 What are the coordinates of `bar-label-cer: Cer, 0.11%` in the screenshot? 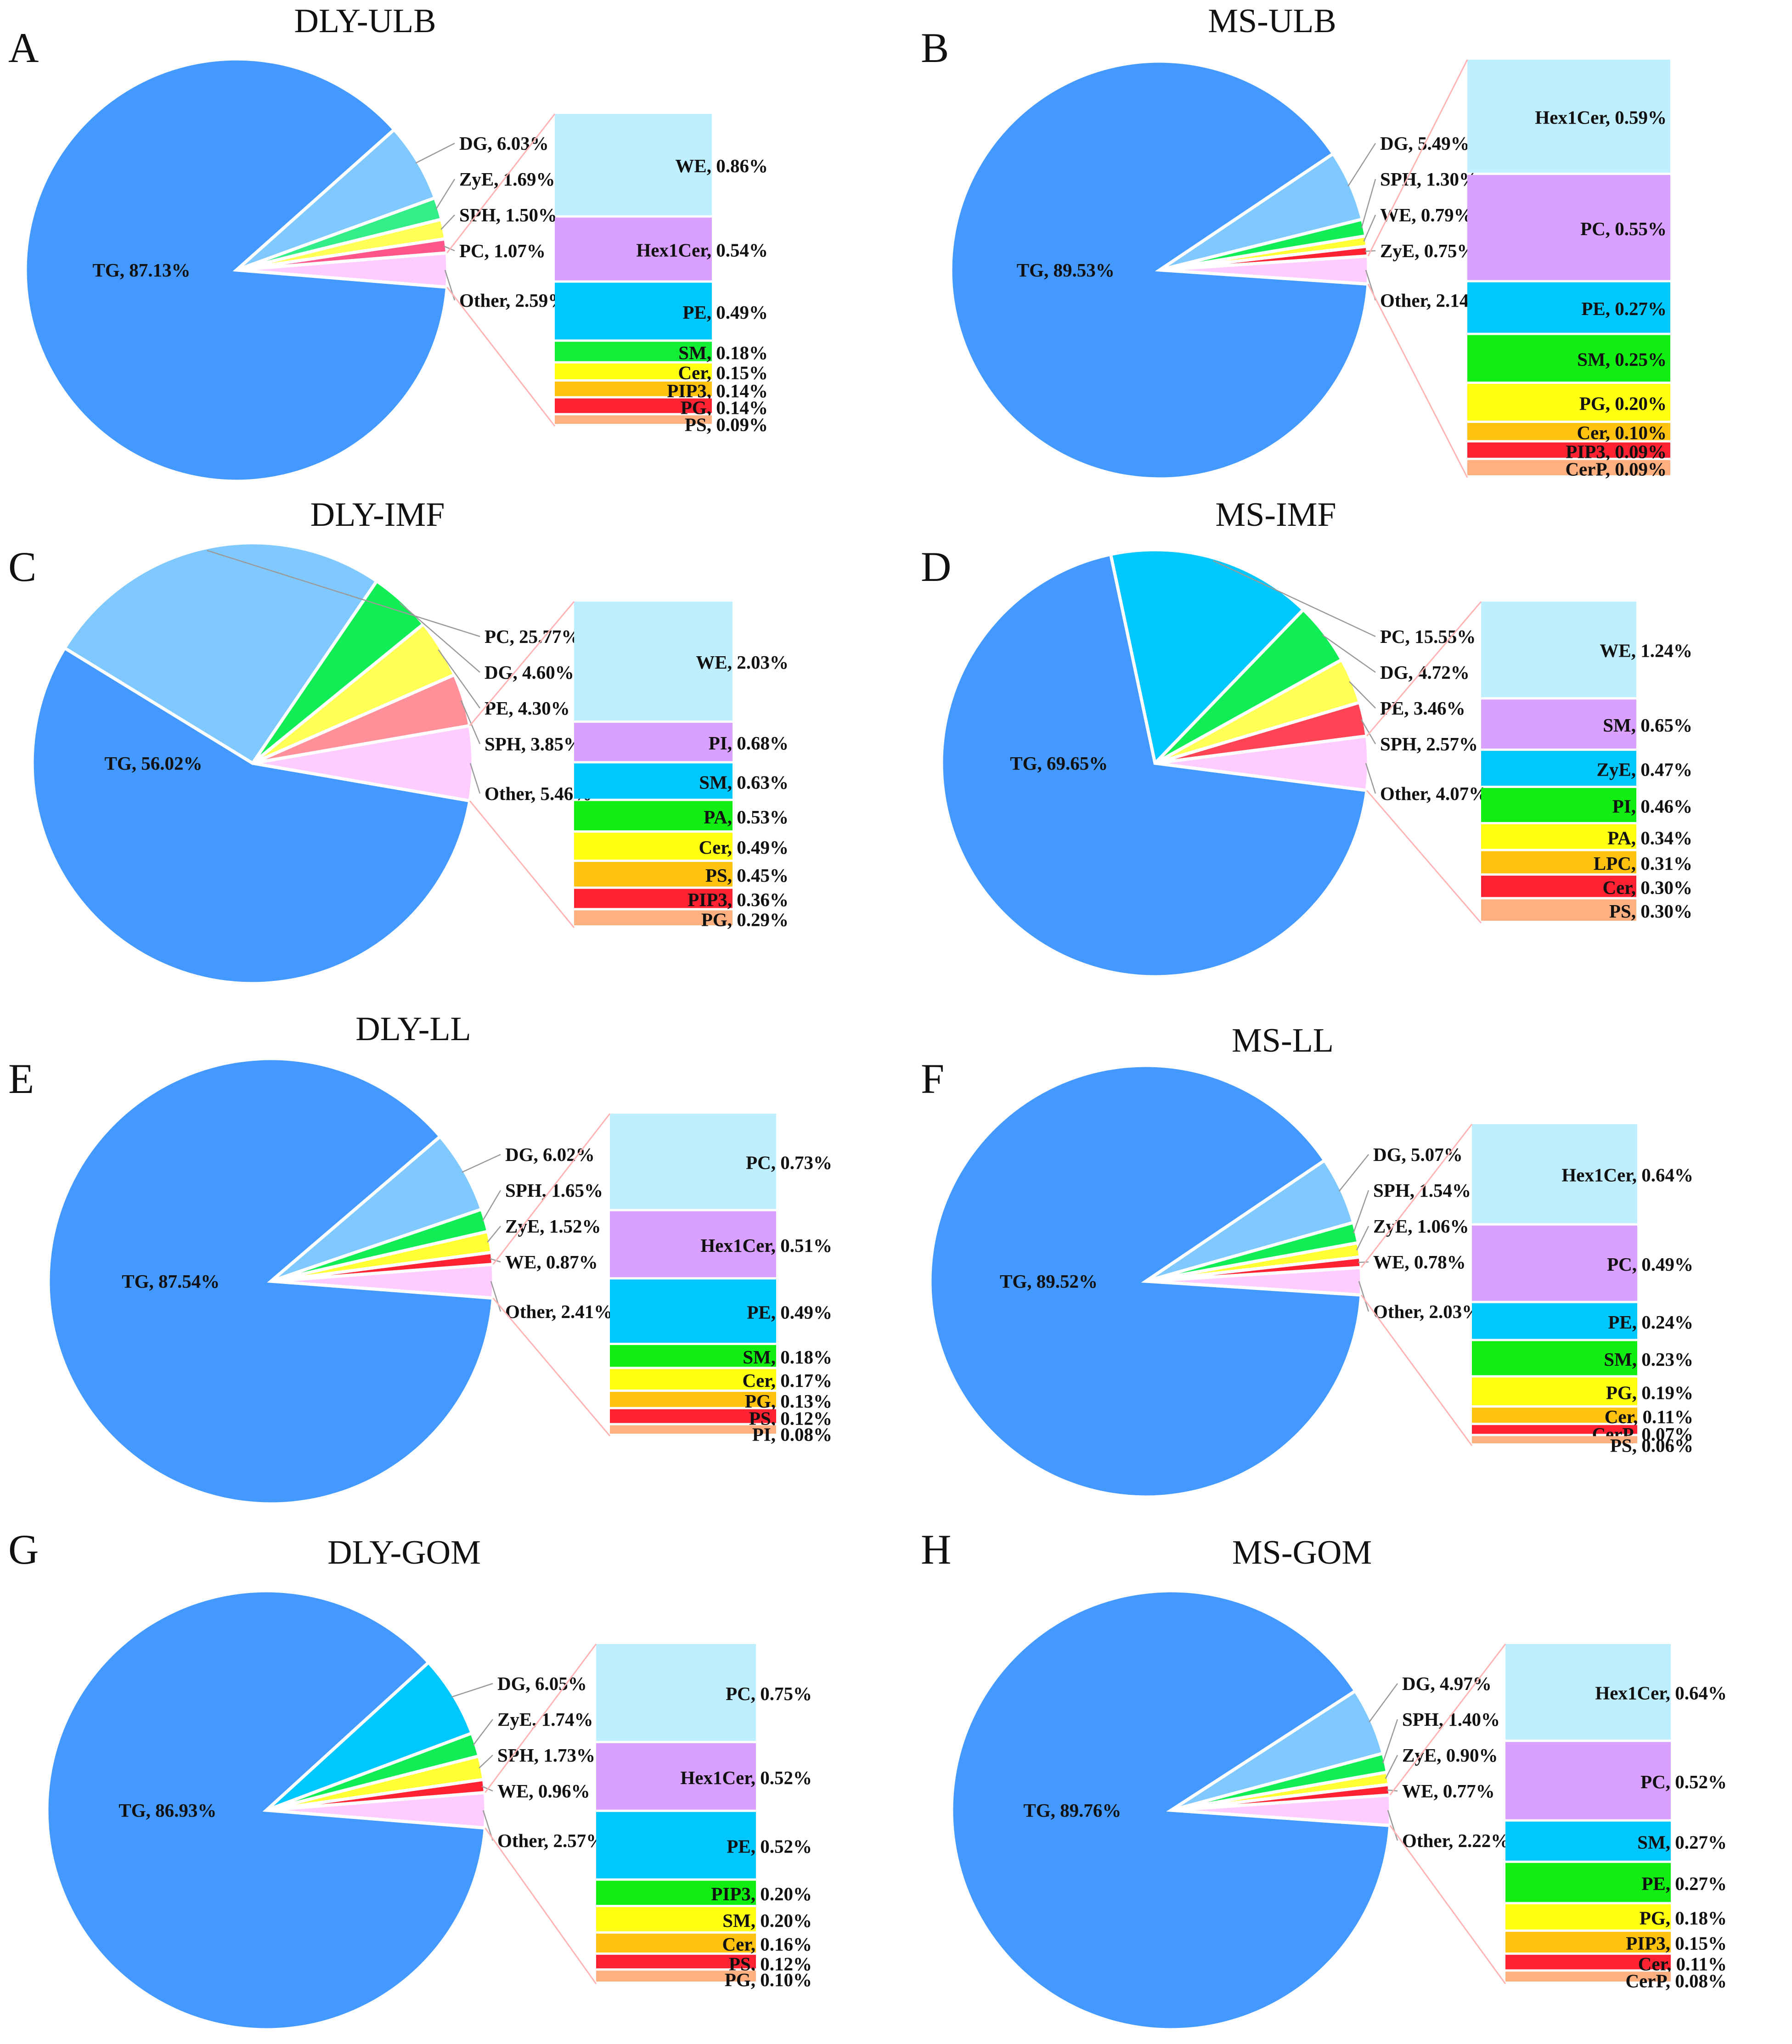 It's located at (1682, 1964).